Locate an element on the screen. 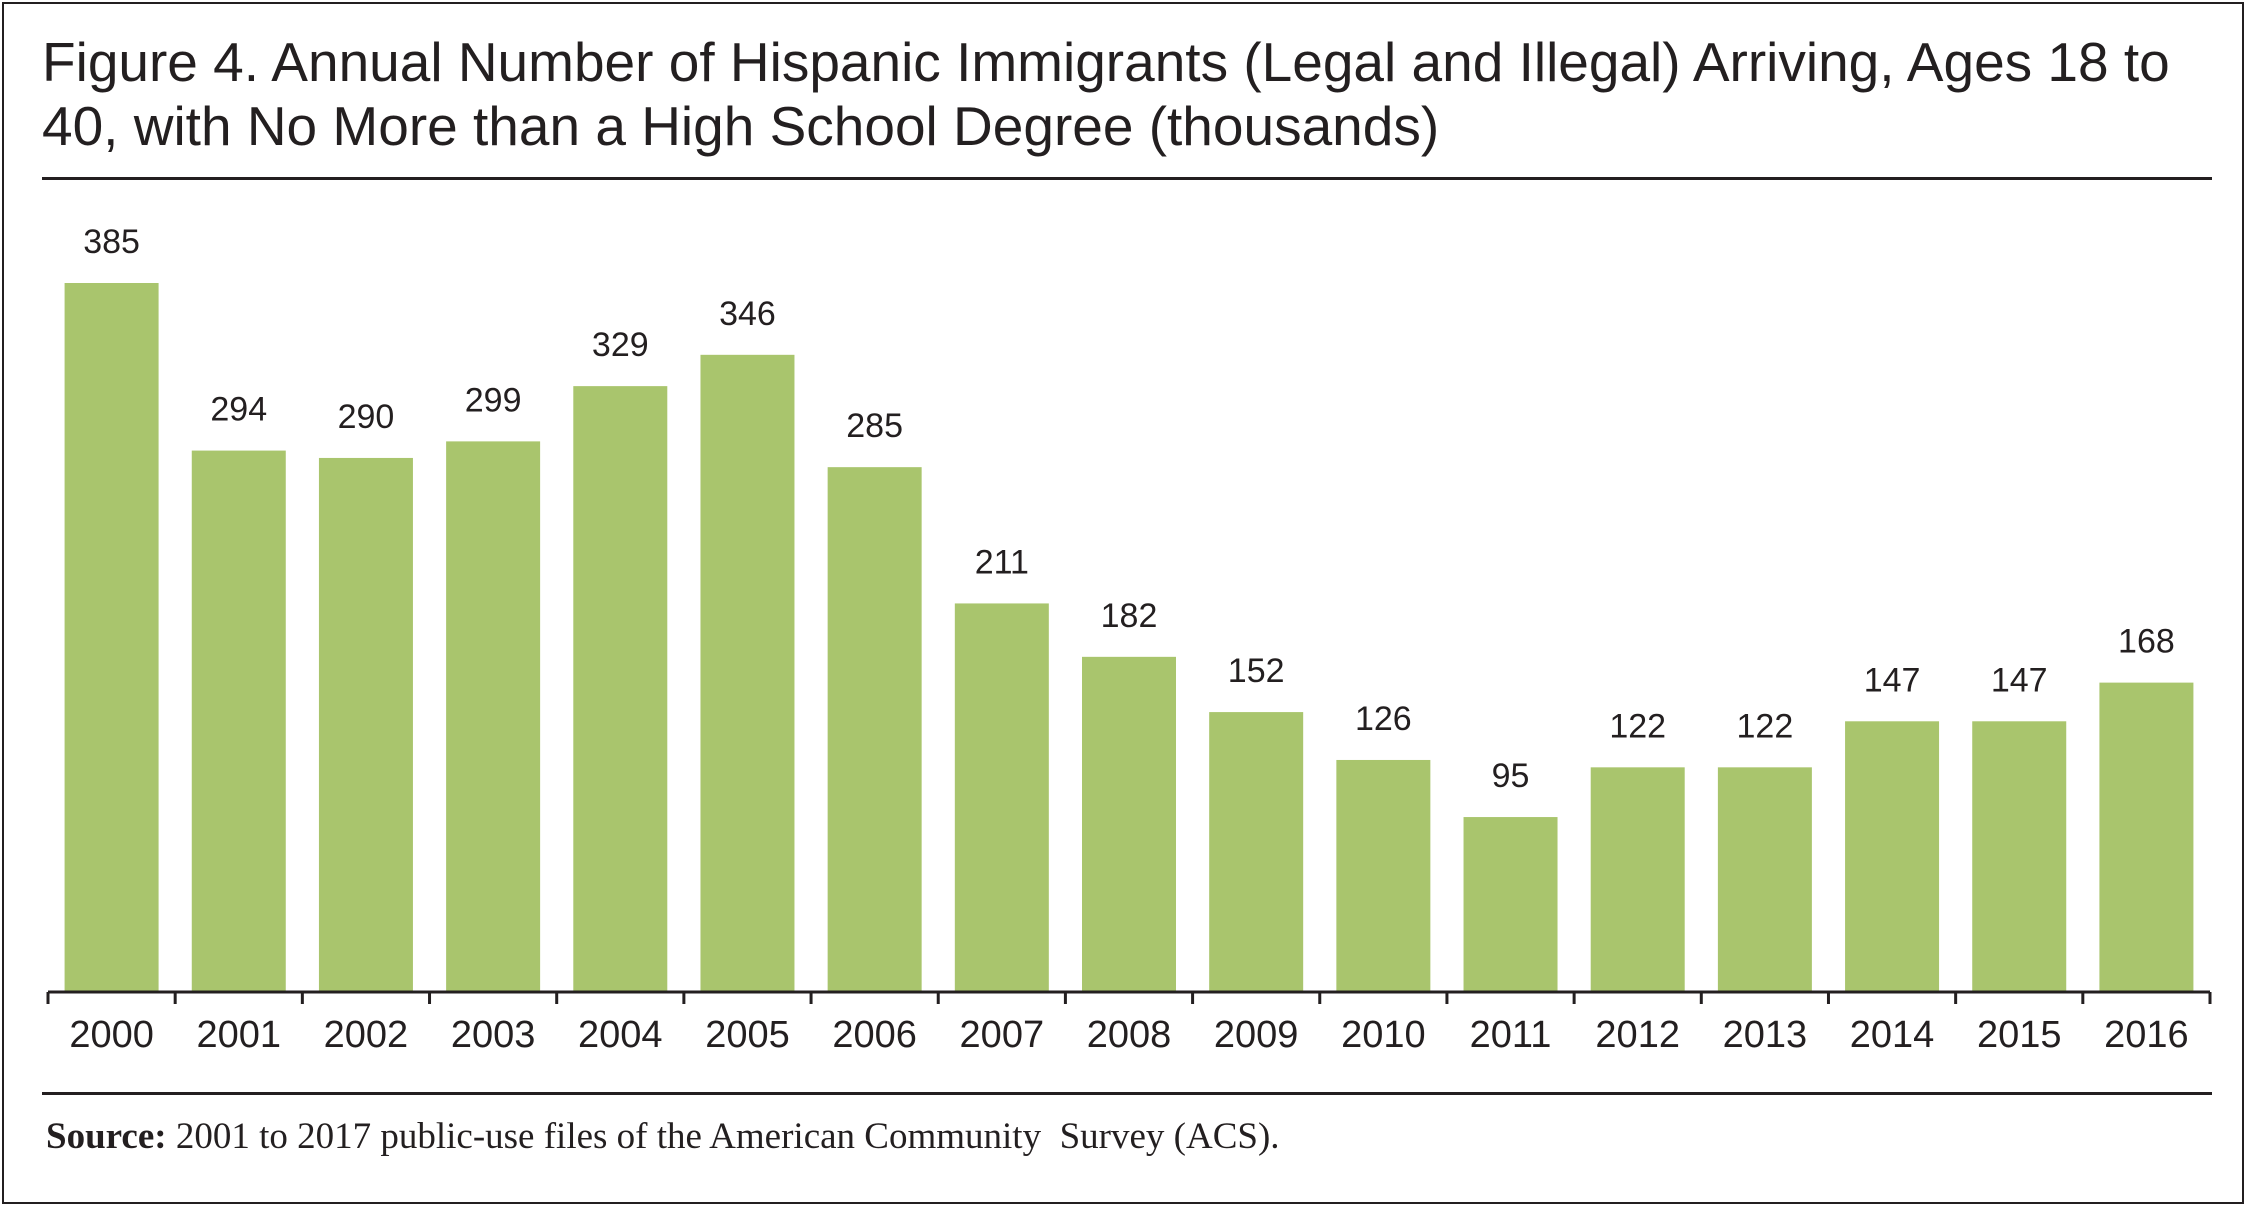 This screenshot has height=1210, width=2250. x-tick-label-2007: 2007 is located at coordinates (1002, 1035).